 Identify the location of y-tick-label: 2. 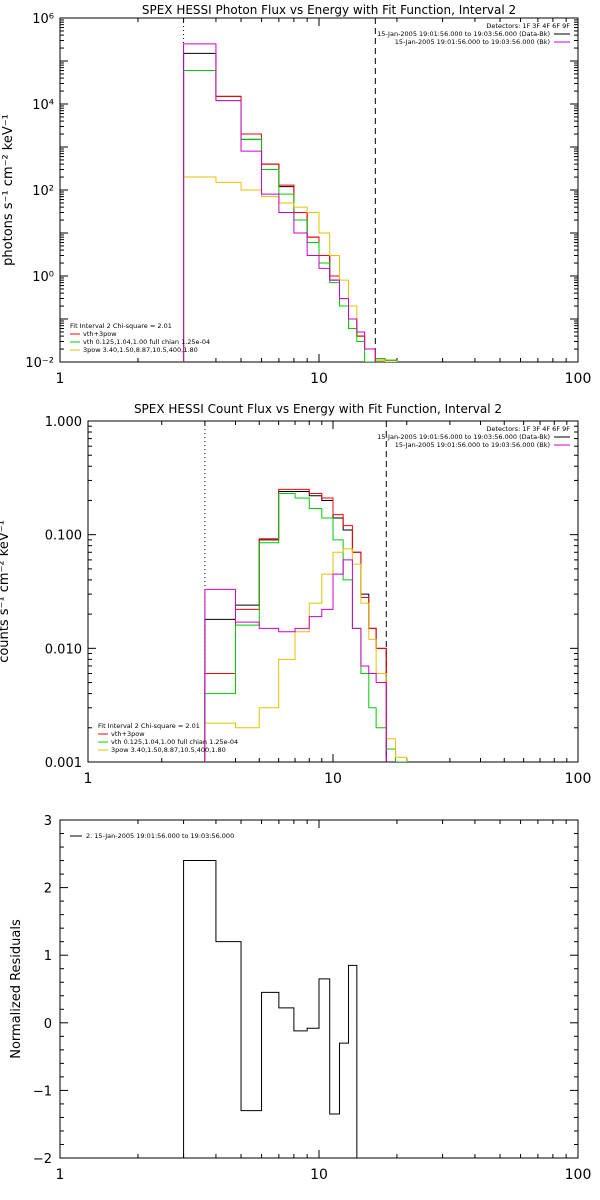
(48, 889).